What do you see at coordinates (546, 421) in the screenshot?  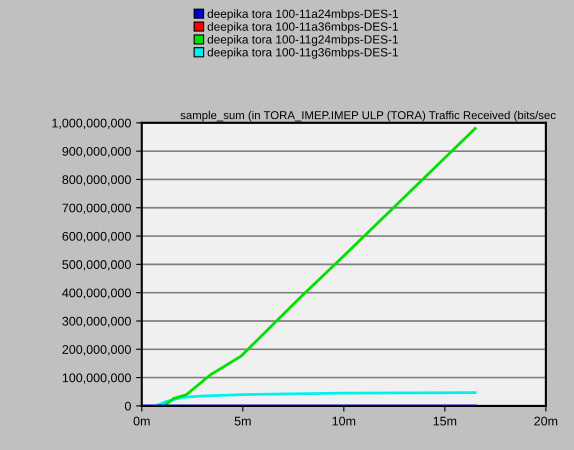 I see `x-tick-label: 20m` at bounding box center [546, 421].